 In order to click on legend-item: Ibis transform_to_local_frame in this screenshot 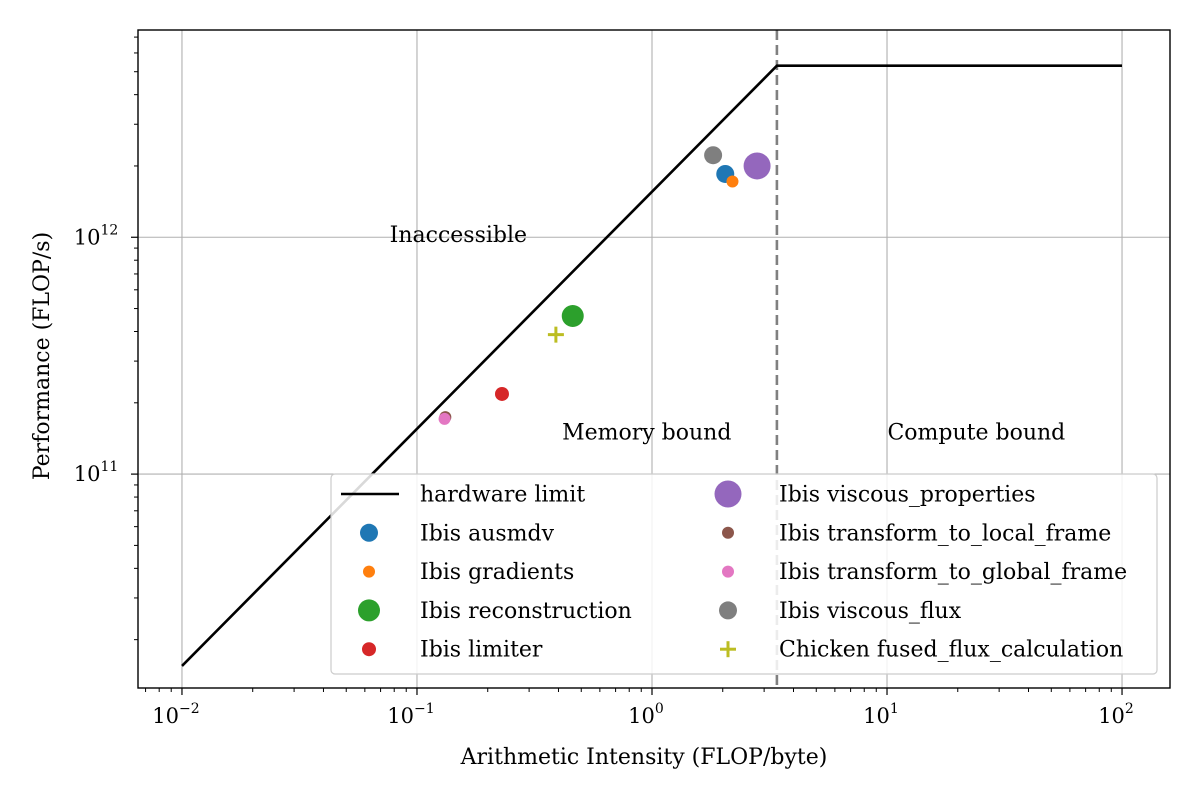, I will do `click(916, 533)`.